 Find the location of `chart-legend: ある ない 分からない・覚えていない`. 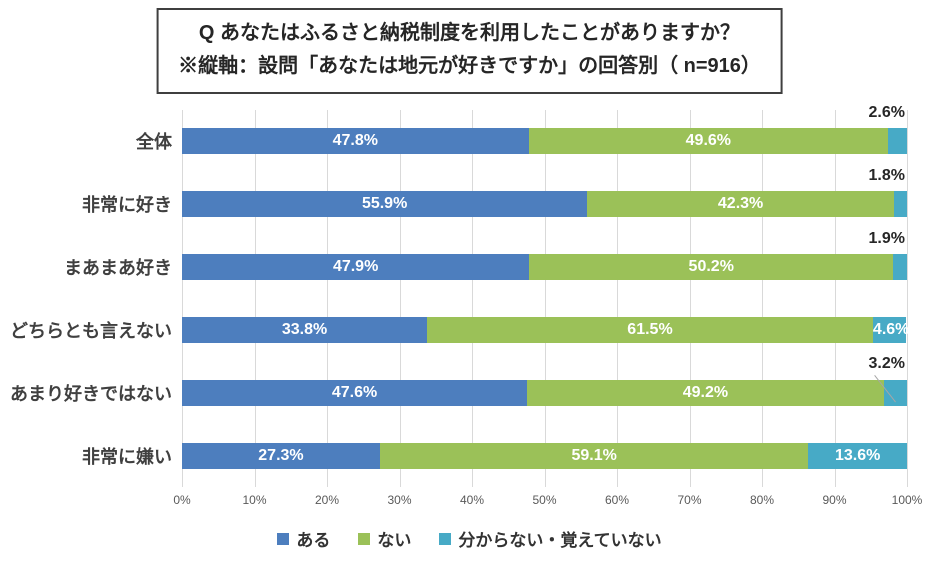

chart-legend: ある ない 分からない・覚えていない is located at coordinates (469, 538).